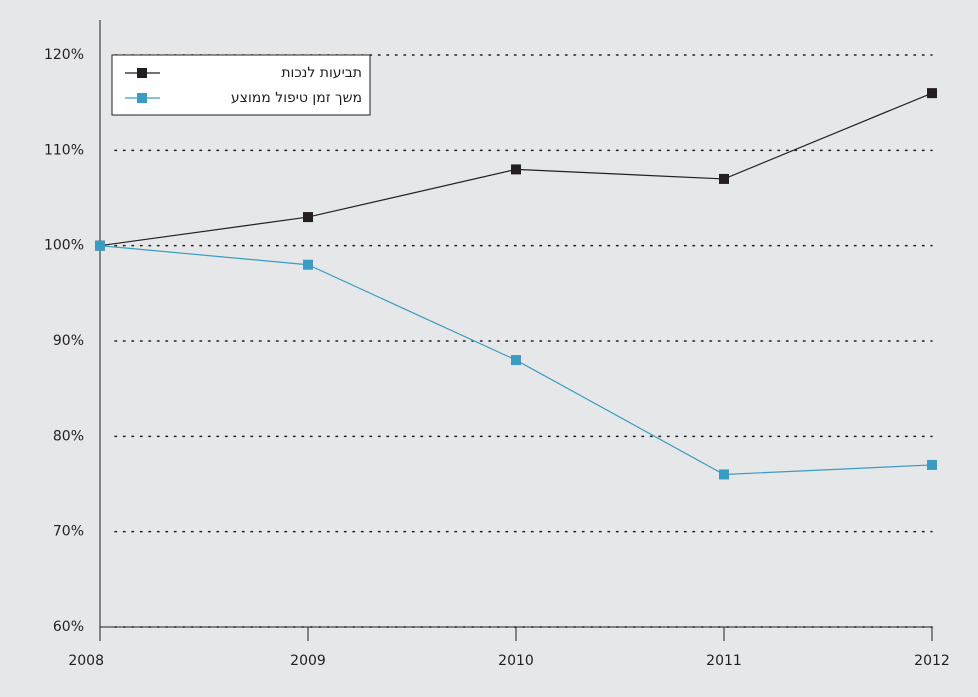  What do you see at coordinates (724, 661) in the screenshot?
I see `x-tick-label: 2011` at bounding box center [724, 661].